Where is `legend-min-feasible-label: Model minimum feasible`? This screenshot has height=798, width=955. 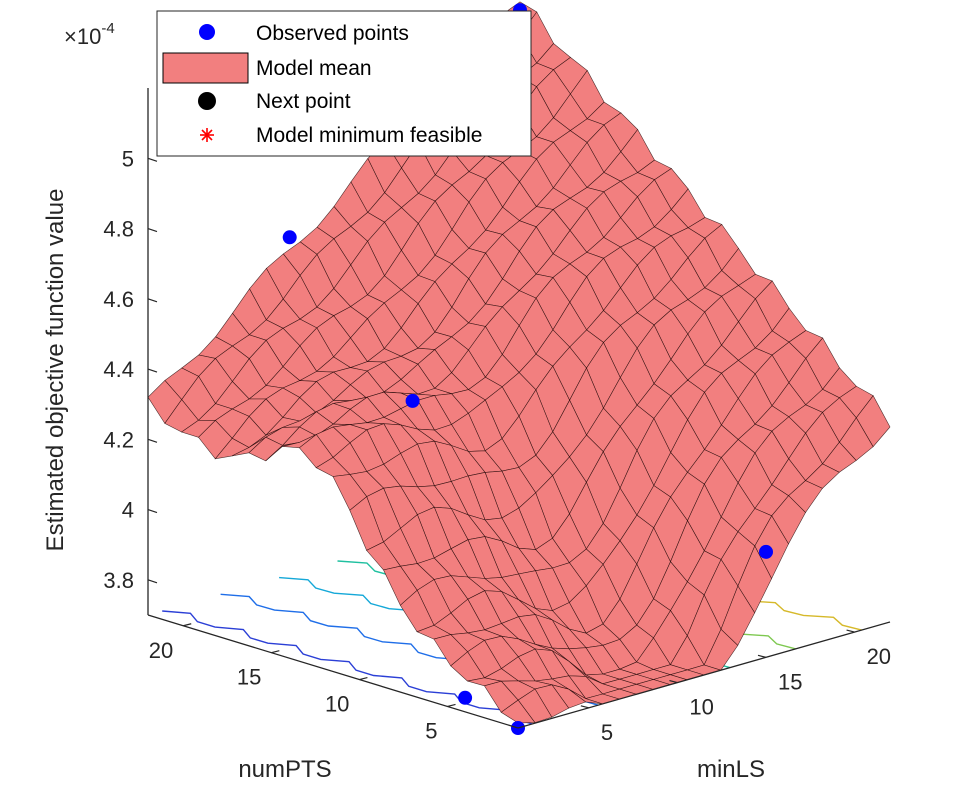 legend-min-feasible-label: Model minimum feasible is located at coordinates (369, 135).